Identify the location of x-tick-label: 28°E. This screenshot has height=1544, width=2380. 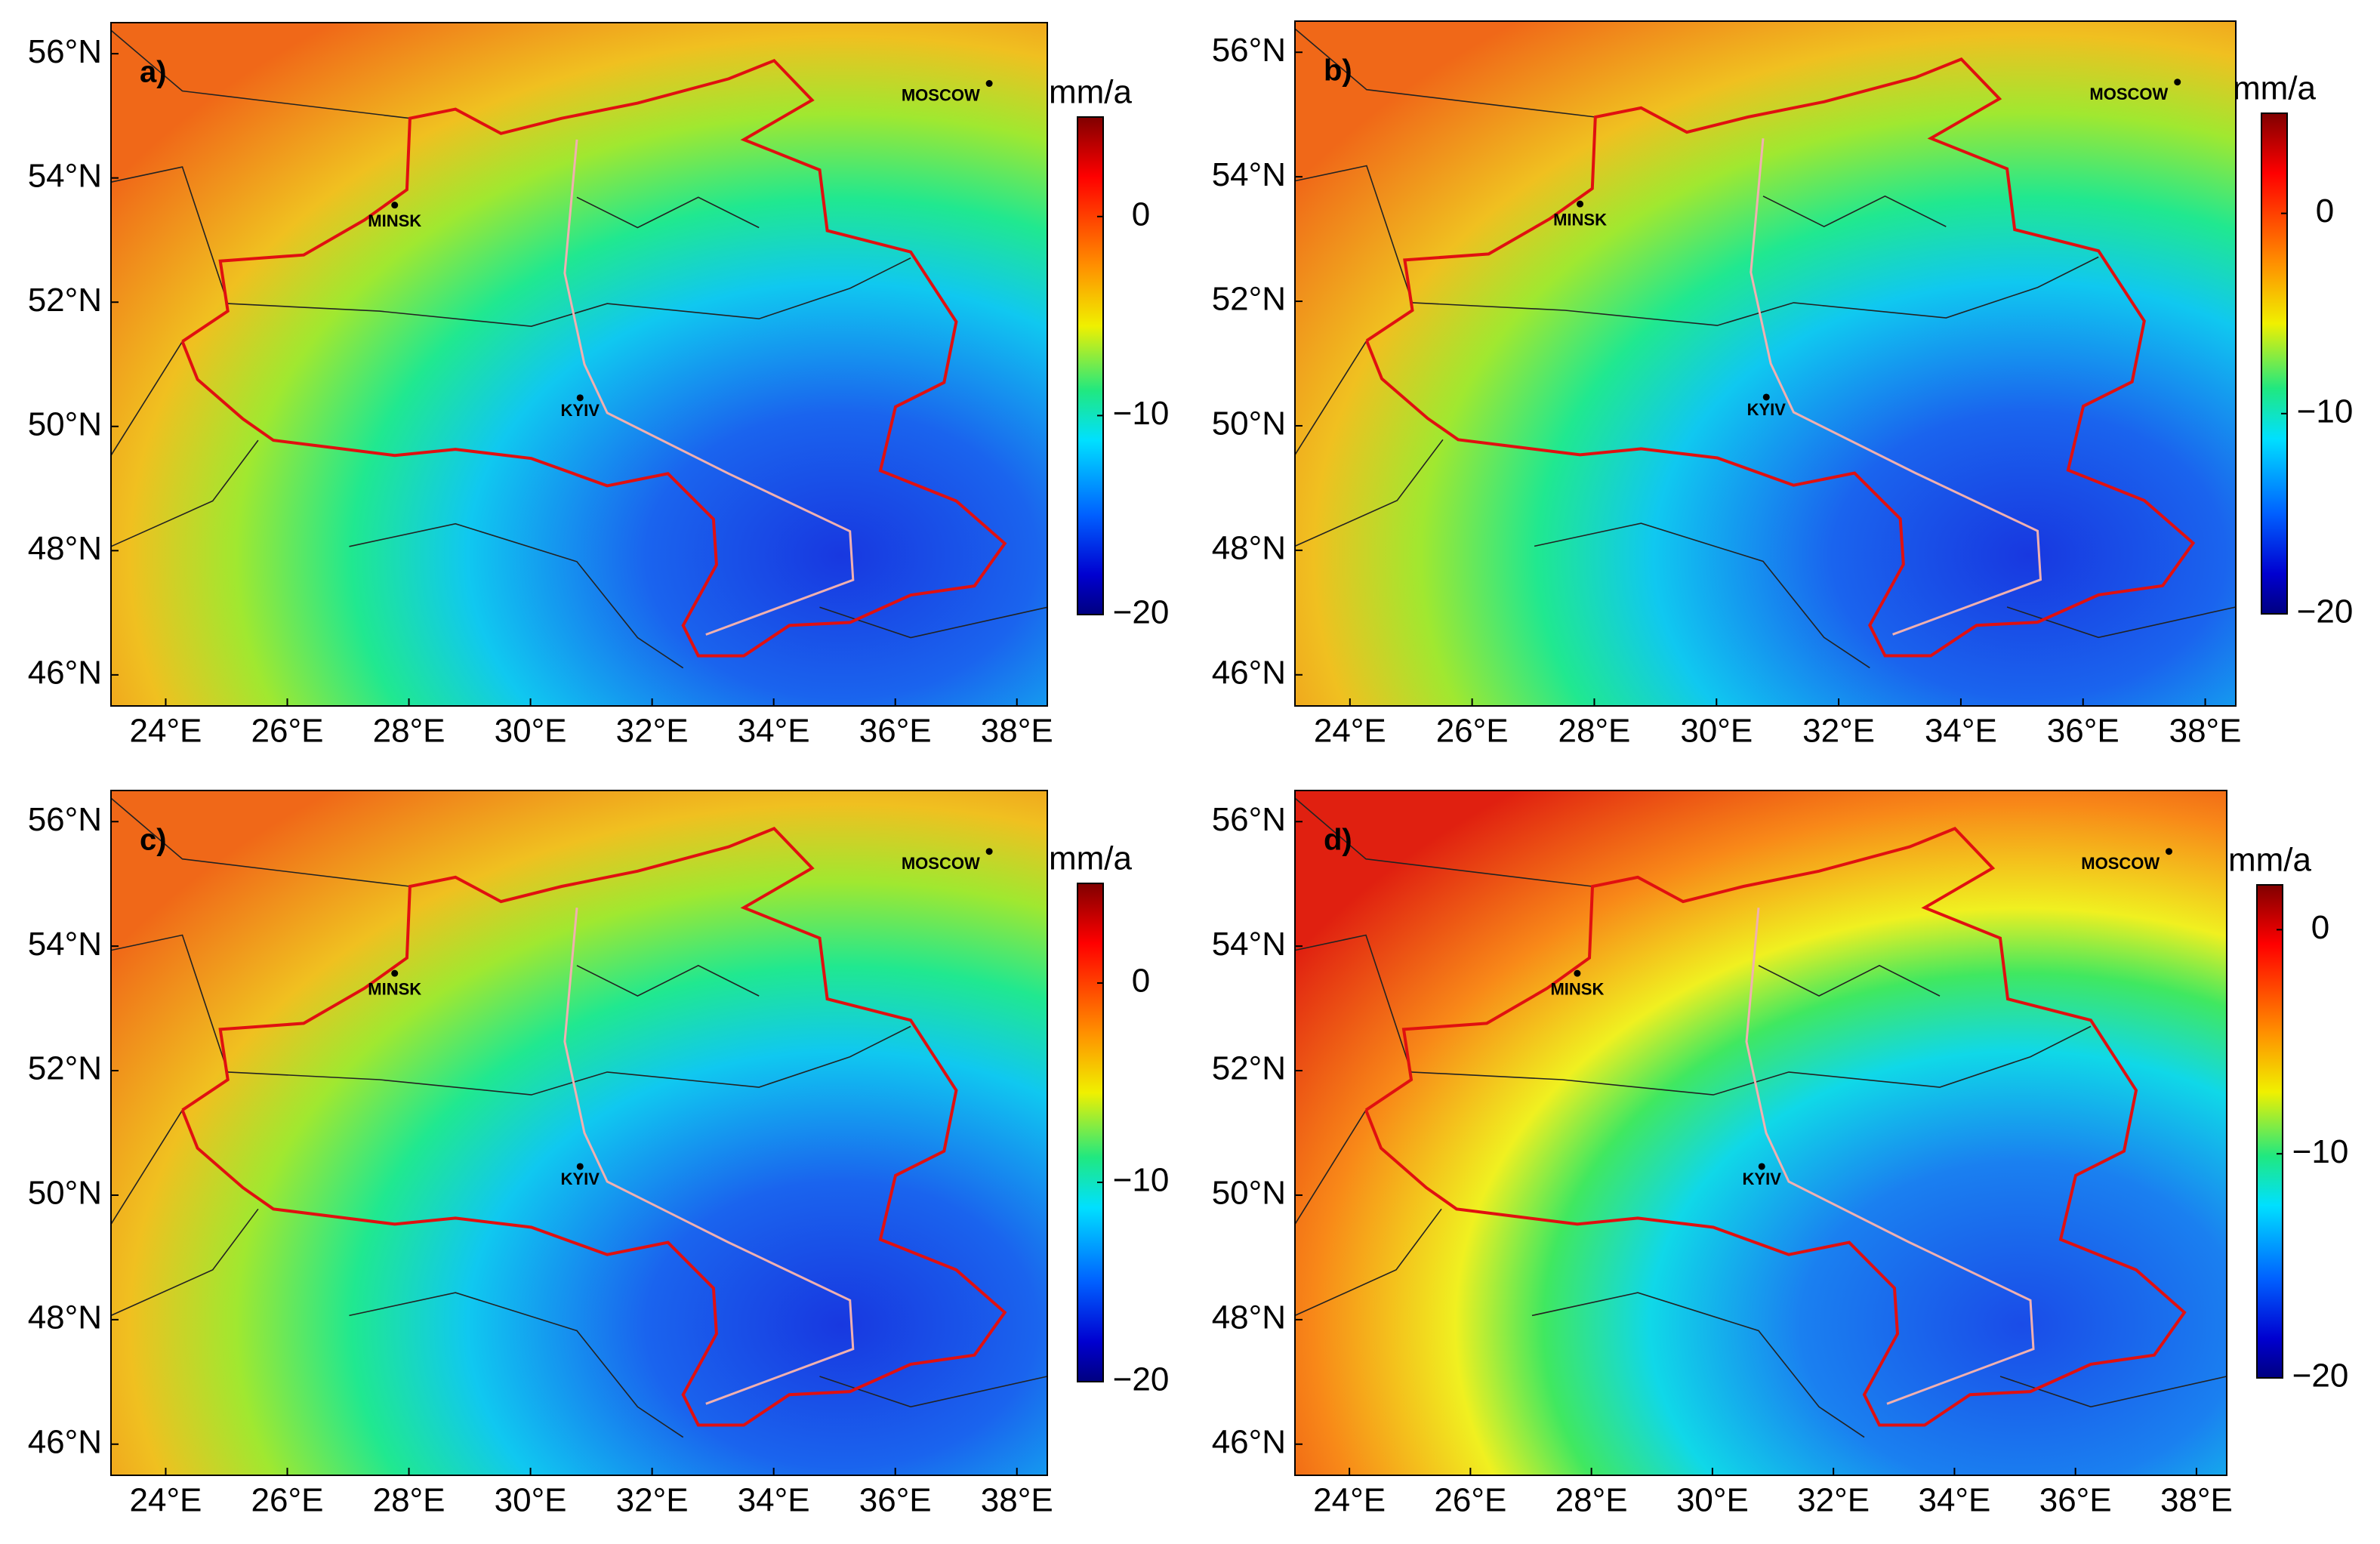
(409, 1500).